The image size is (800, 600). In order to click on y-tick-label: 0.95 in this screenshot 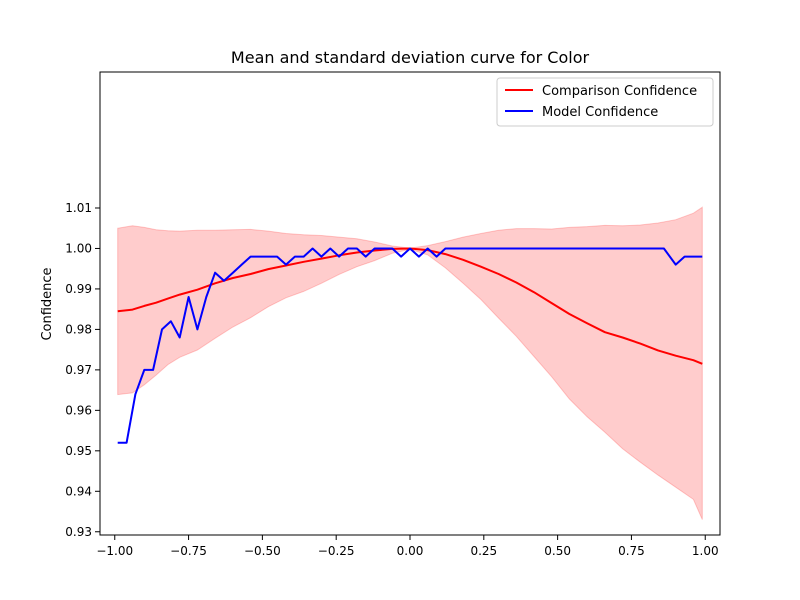, I will do `click(78, 451)`.